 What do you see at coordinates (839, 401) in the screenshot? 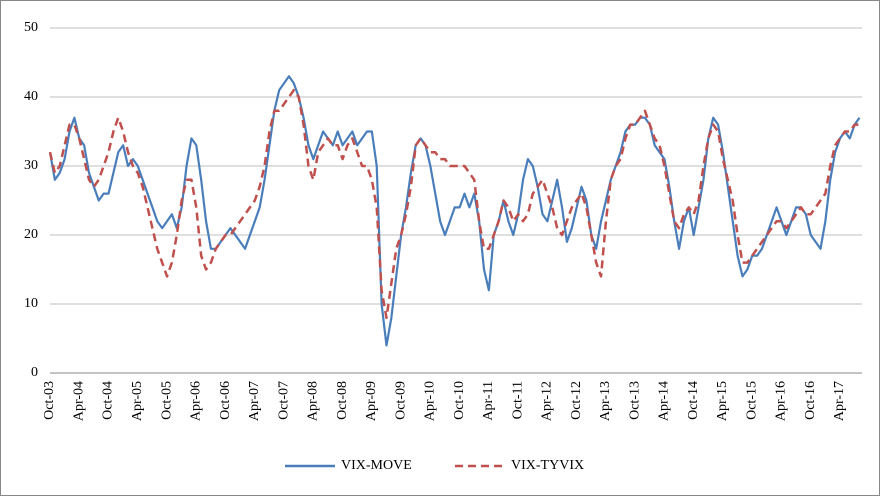
I see `x-tick-label: Apr-17` at bounding box center [839, 401].